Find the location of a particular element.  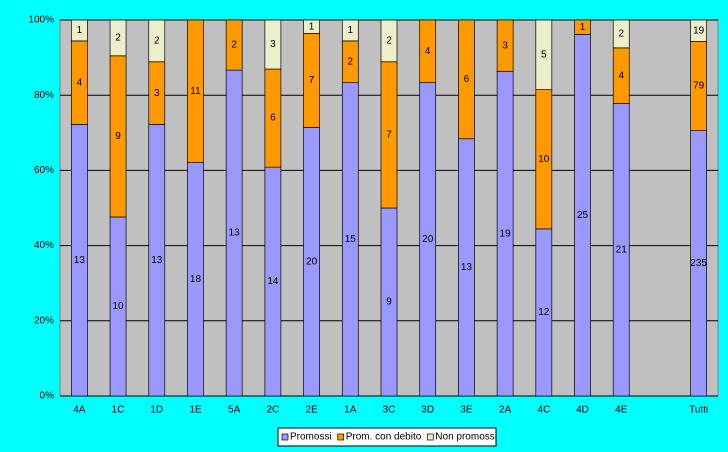

data-label: 79 is located at coordinates (699, 86).